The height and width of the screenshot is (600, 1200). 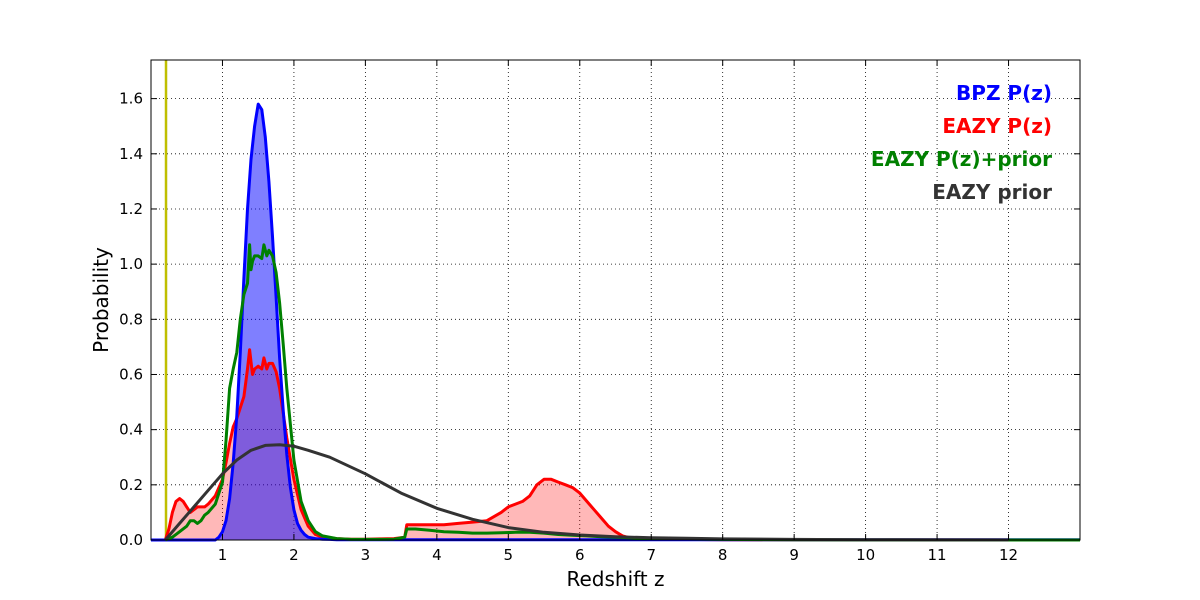 What do you see at coordinates (586, 492) in the screenshot?
I see `series-line-eazy-prior` at bounding box center [586, 492].